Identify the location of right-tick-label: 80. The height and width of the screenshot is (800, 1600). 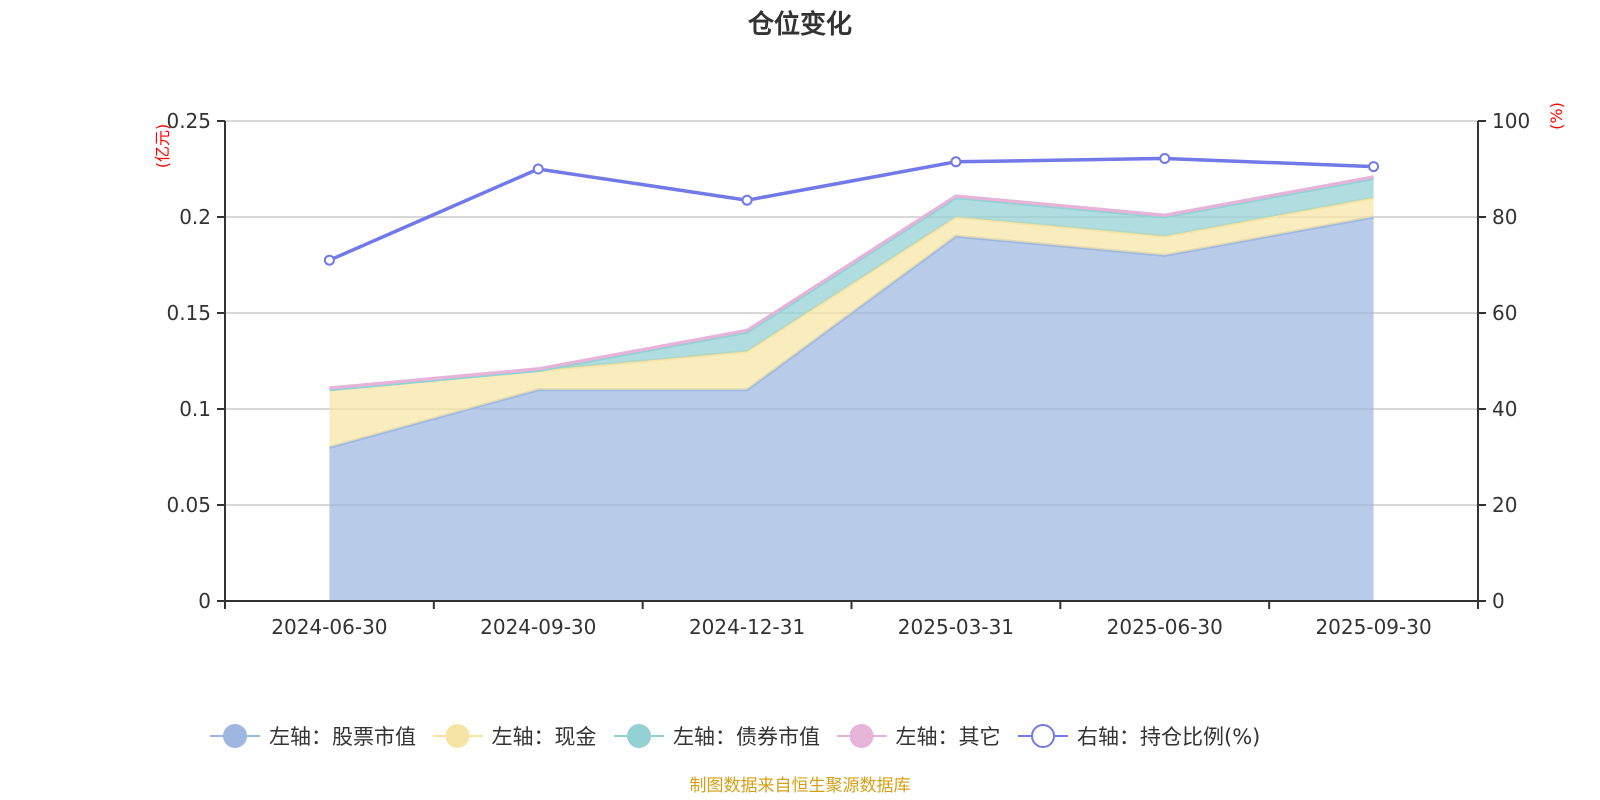
(1504, 217).